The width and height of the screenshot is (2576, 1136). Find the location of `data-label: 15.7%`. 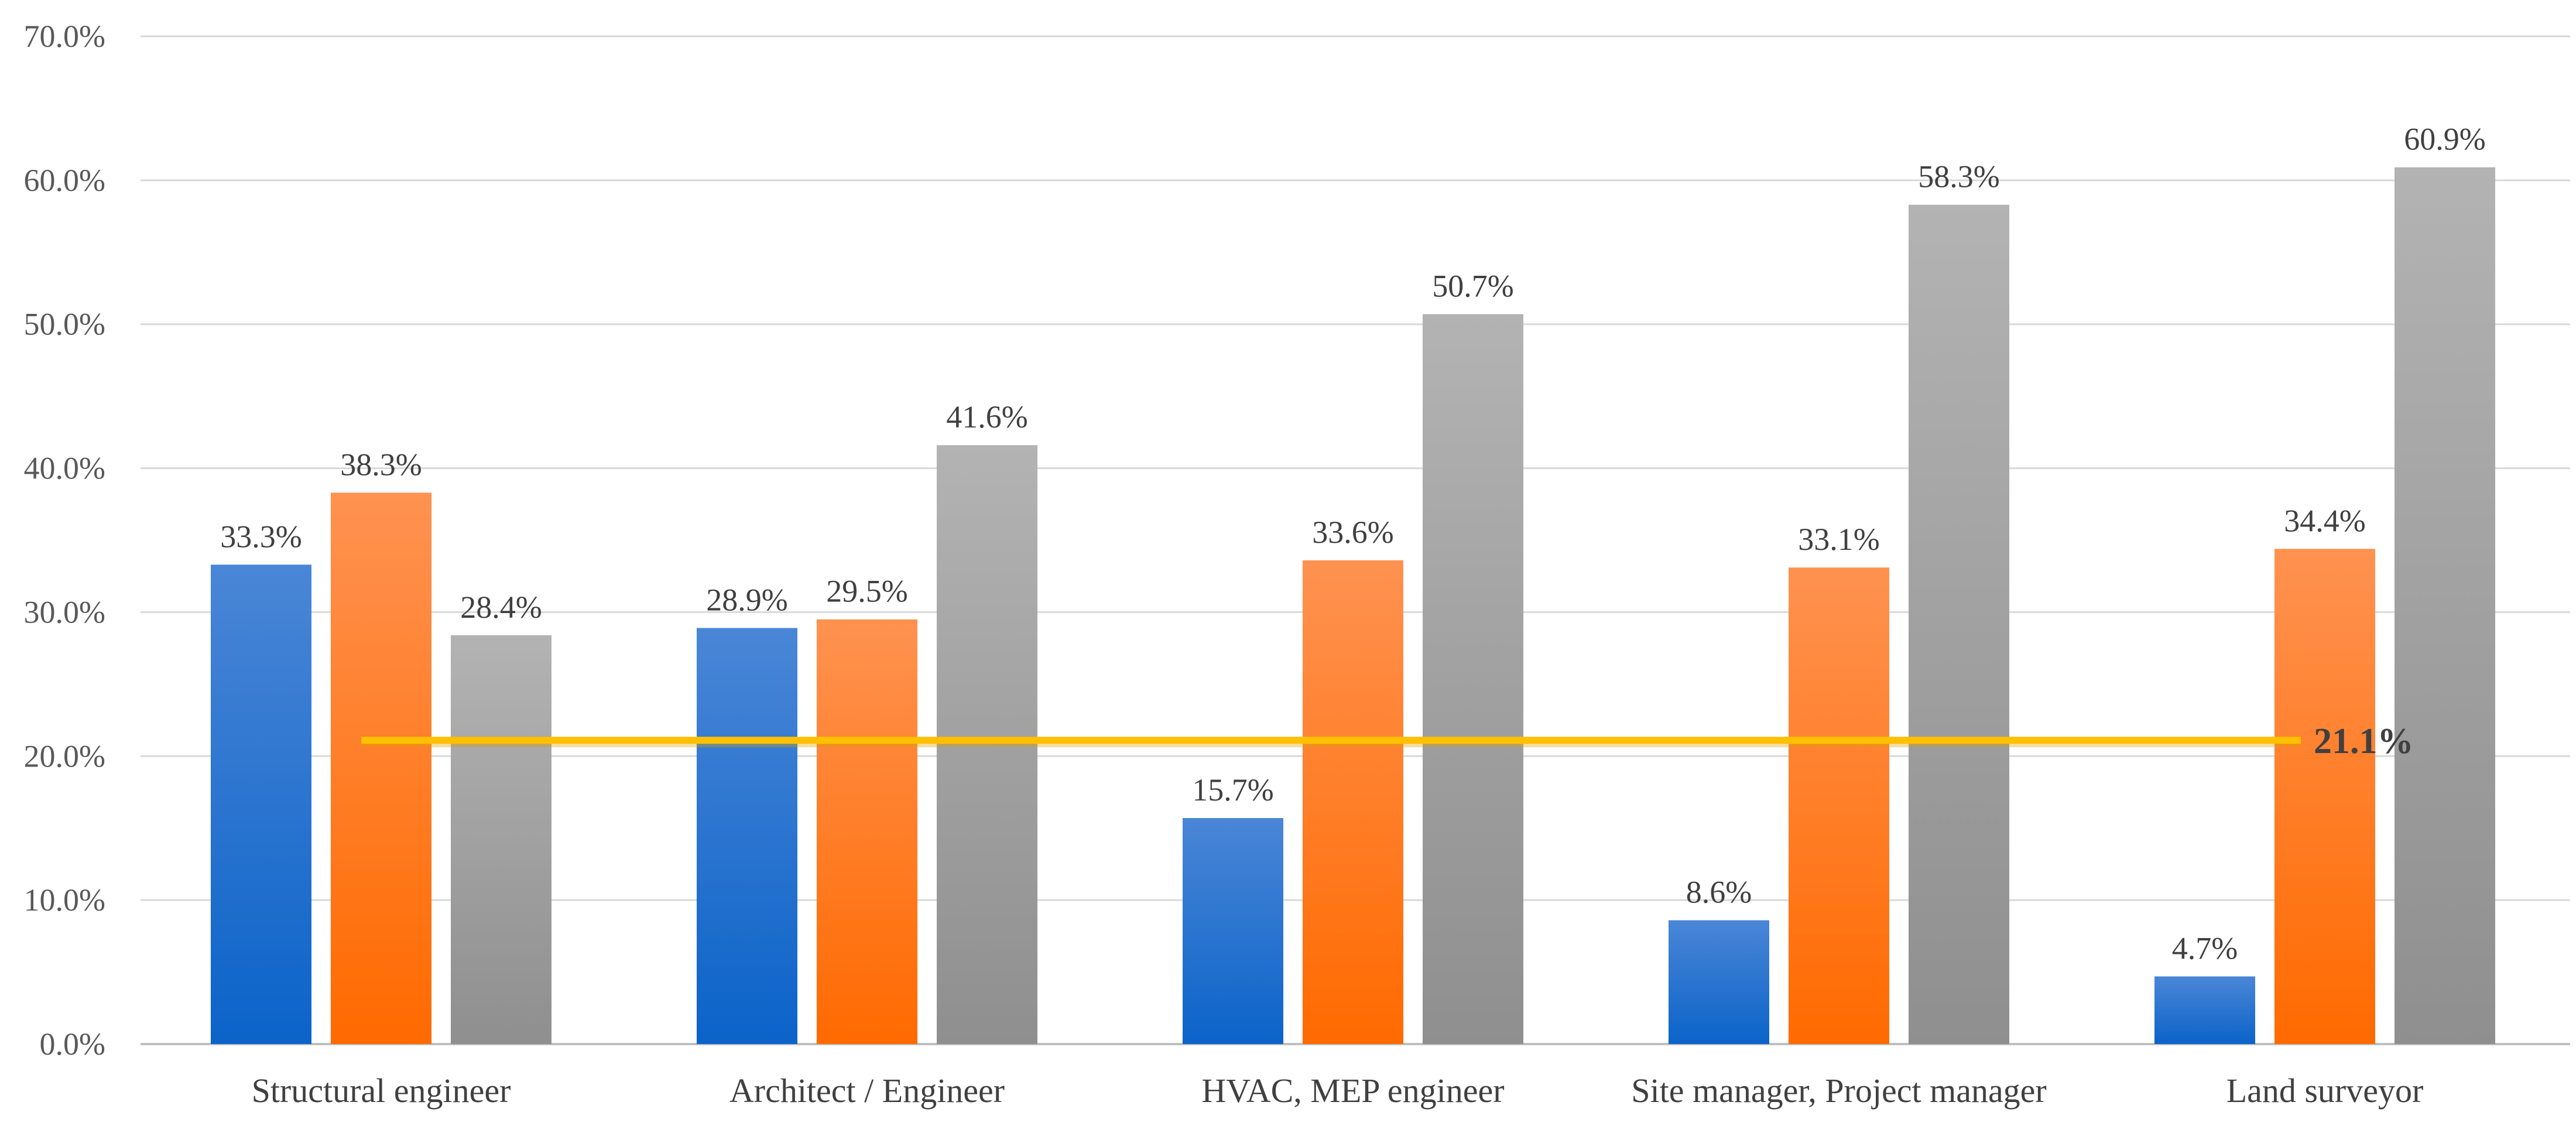

data-label: 15.7% is located at coordinates (1232, 789).